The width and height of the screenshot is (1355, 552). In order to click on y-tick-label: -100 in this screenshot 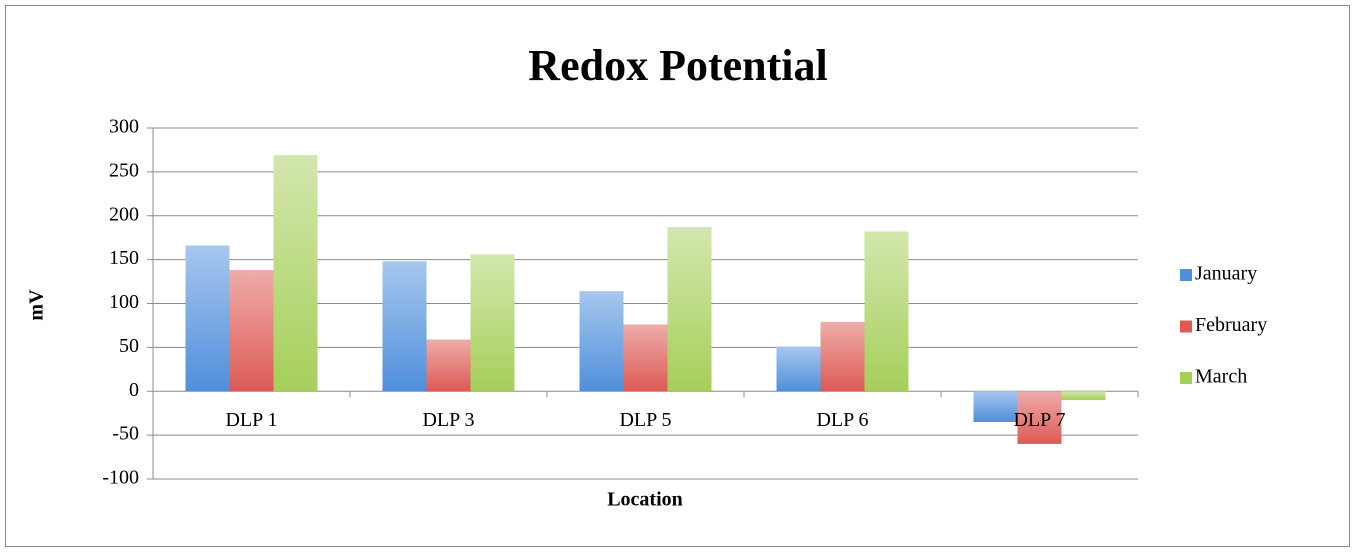, I will do `click(120, 478)`.